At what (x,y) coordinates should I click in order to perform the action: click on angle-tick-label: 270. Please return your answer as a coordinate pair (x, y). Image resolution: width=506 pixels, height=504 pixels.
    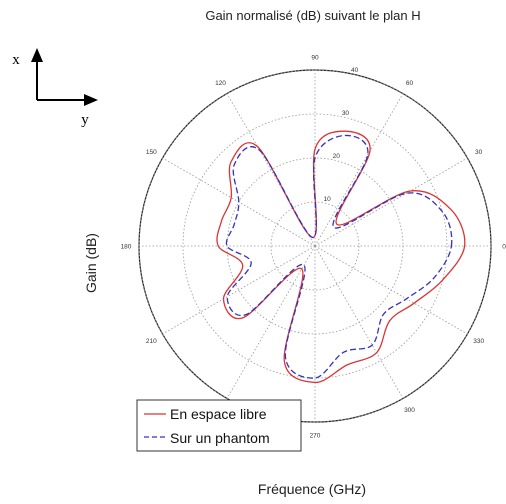
    Looking at the image, I should click on (315, 436).